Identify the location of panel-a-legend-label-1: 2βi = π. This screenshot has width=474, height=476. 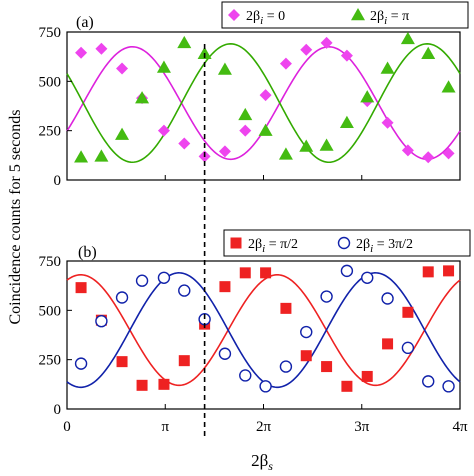
(389, 18).